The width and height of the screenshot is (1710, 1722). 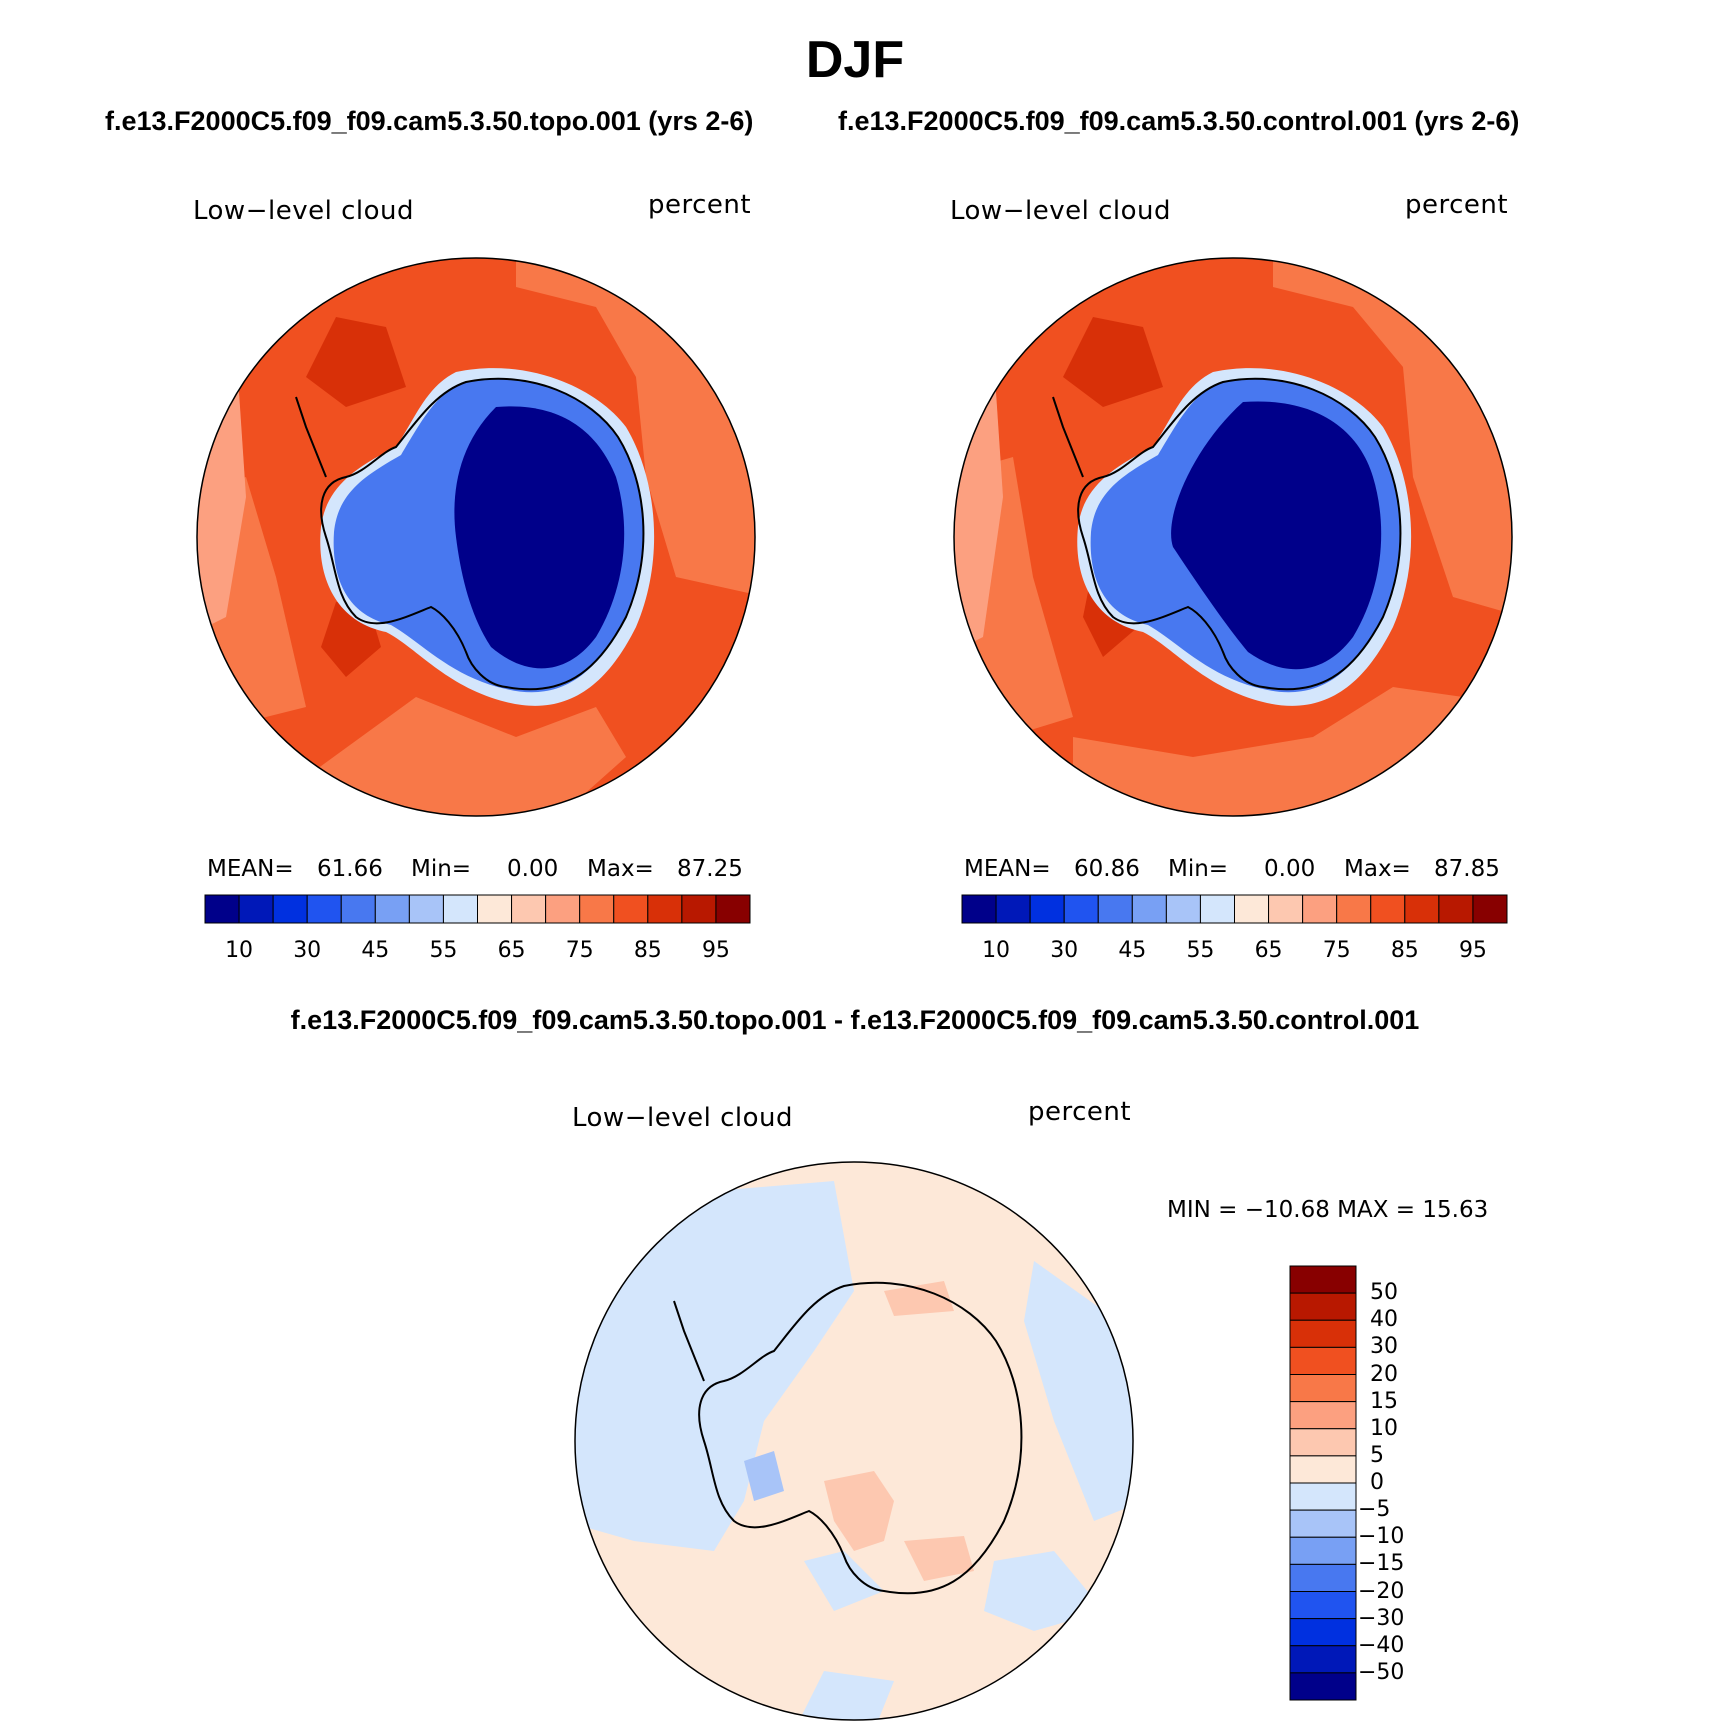 What do you see at coordinates (1384, 1320) in the screenshot?
I see `colorbar-tick-label: 40` at bounding box center [1384, 1320].